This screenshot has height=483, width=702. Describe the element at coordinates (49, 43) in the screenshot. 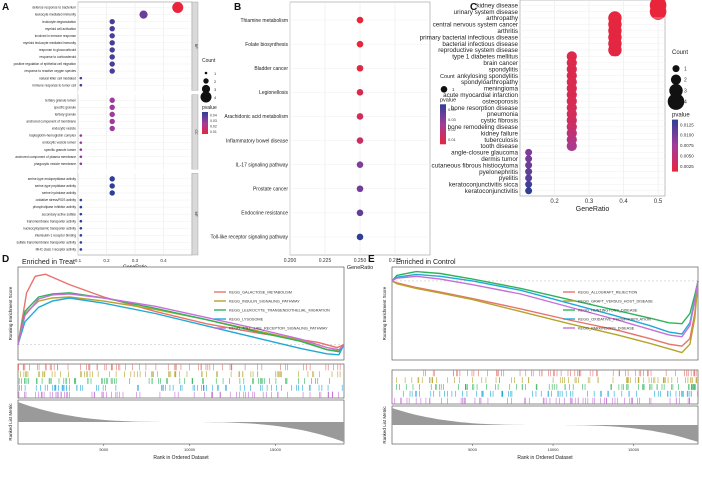

I see `term-label: myeloid leukocyte mediated immunity` at that location.